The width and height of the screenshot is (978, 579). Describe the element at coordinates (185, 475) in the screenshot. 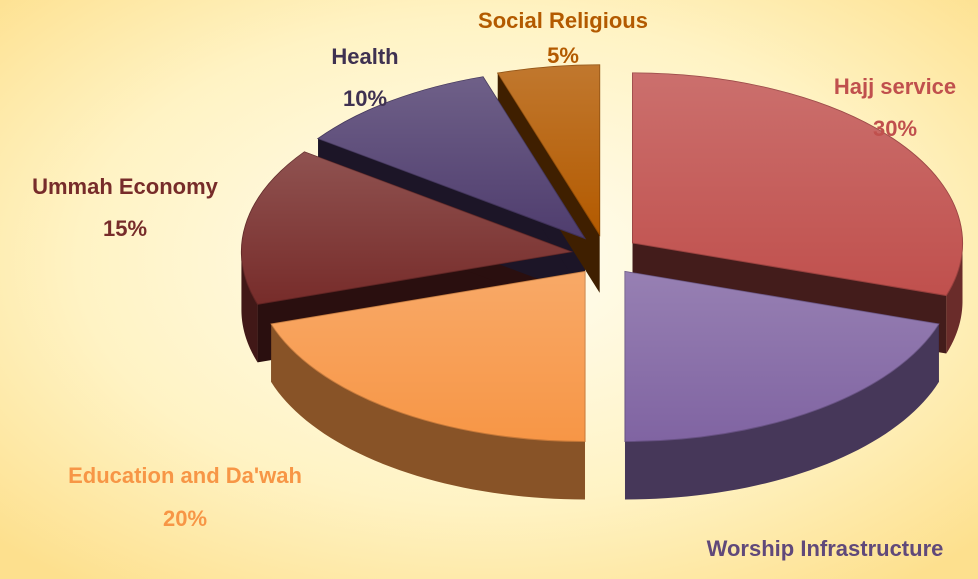

I see `slice-label: Education and Da'wah` at that location.